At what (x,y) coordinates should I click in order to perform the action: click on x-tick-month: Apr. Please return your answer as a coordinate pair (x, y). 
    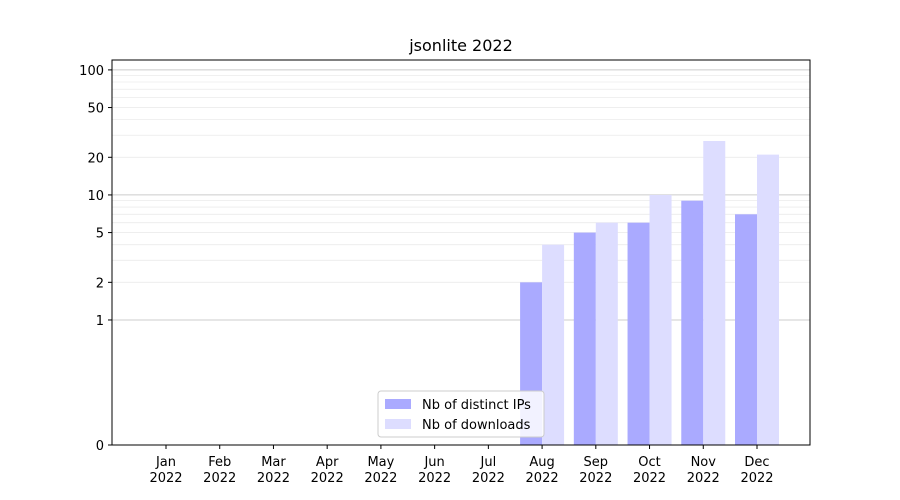
    Looking at the image, I should click on (327, 462).